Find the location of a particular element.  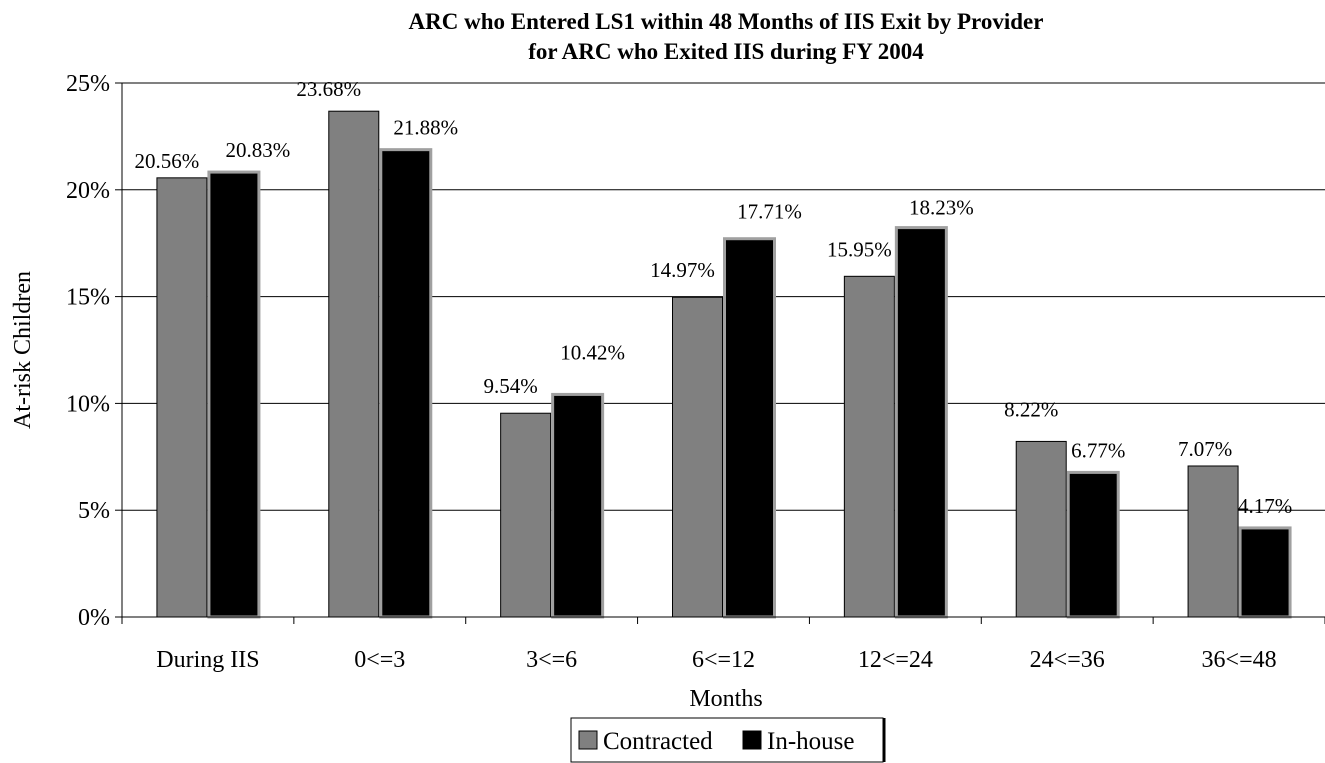

y-tick-label: 15% is located at coordinates (88, 298).